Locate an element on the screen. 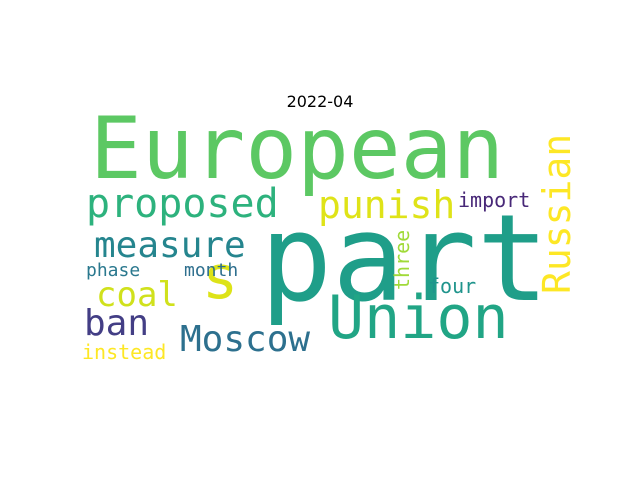  word-month: month is located at coordinates (211, 270).